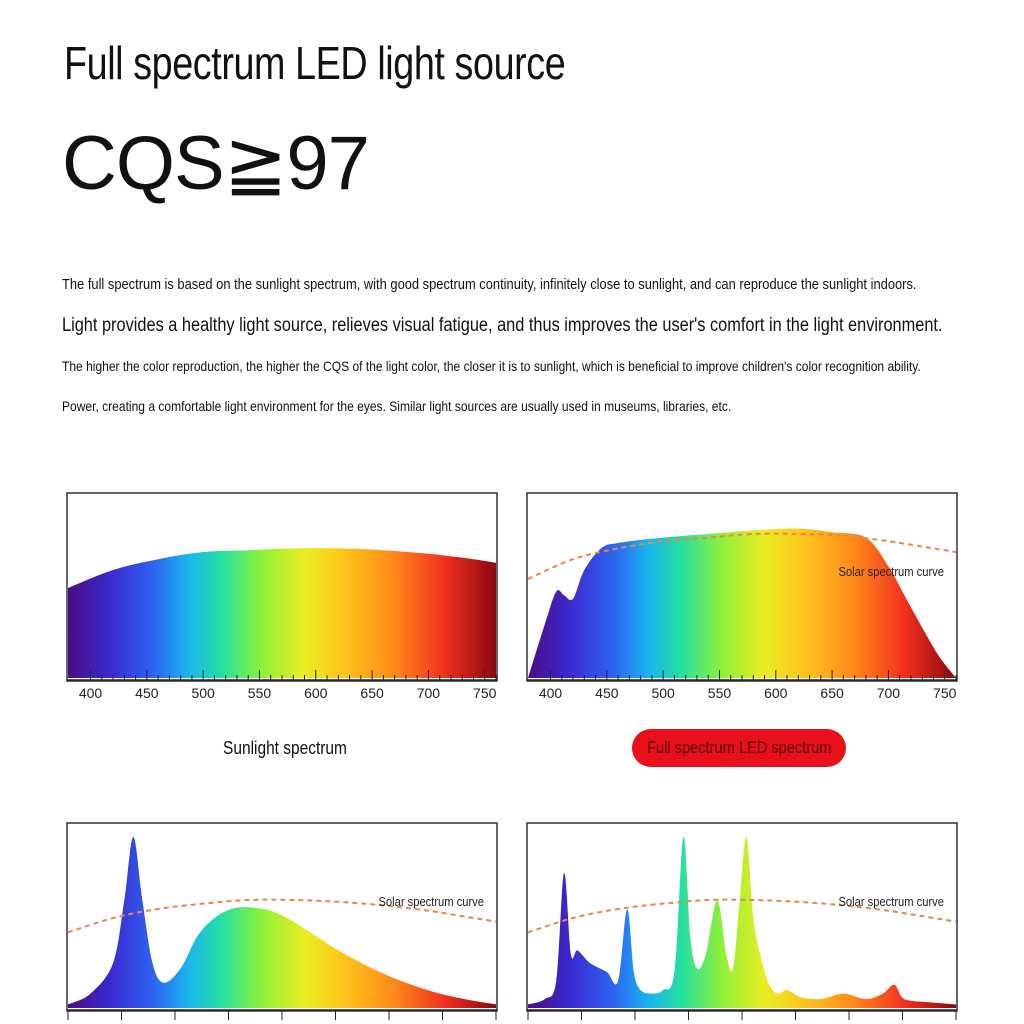 Image resolution: width=1024 pixels, height=1024 pixels. I want to click on spectrum-svg: 400 450 500 550 600 650 700 750, so click(282, 596).